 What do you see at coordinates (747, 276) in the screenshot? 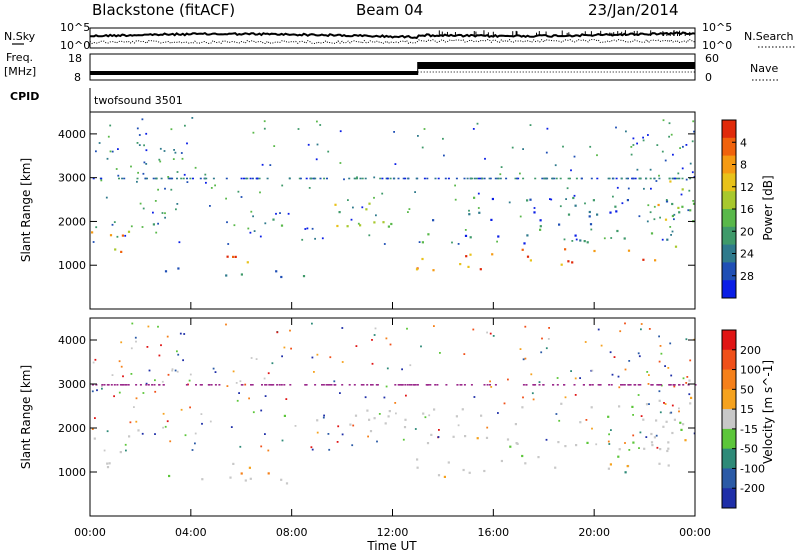
I see `colorbar-tick-label: 28` at bounding box center [747, 276].